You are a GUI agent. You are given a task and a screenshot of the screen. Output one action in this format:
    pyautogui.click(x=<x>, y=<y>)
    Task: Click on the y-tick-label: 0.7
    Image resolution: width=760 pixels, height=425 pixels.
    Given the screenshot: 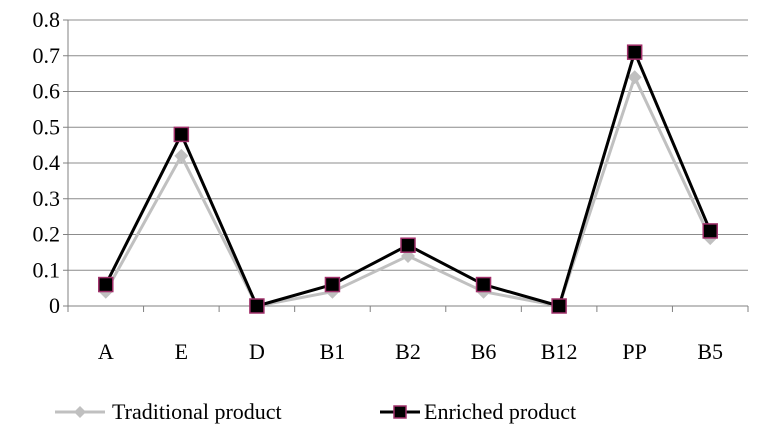 What is the action you would take?
    pyautogui.click(x=47, y=55)
    